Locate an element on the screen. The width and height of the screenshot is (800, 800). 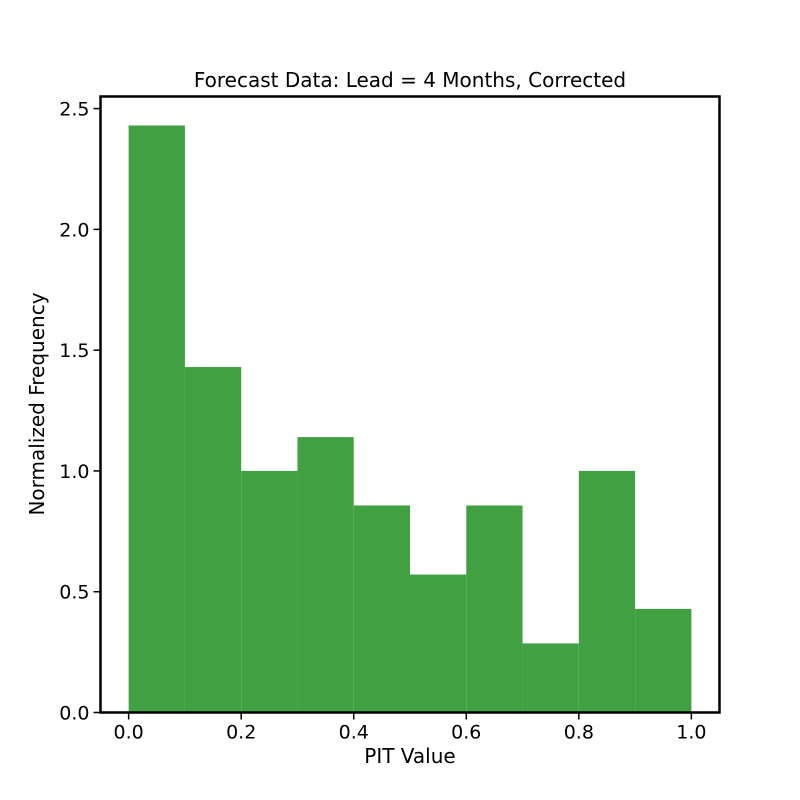
y-tick-label: 0.5 is located at coordinates (74, 593).